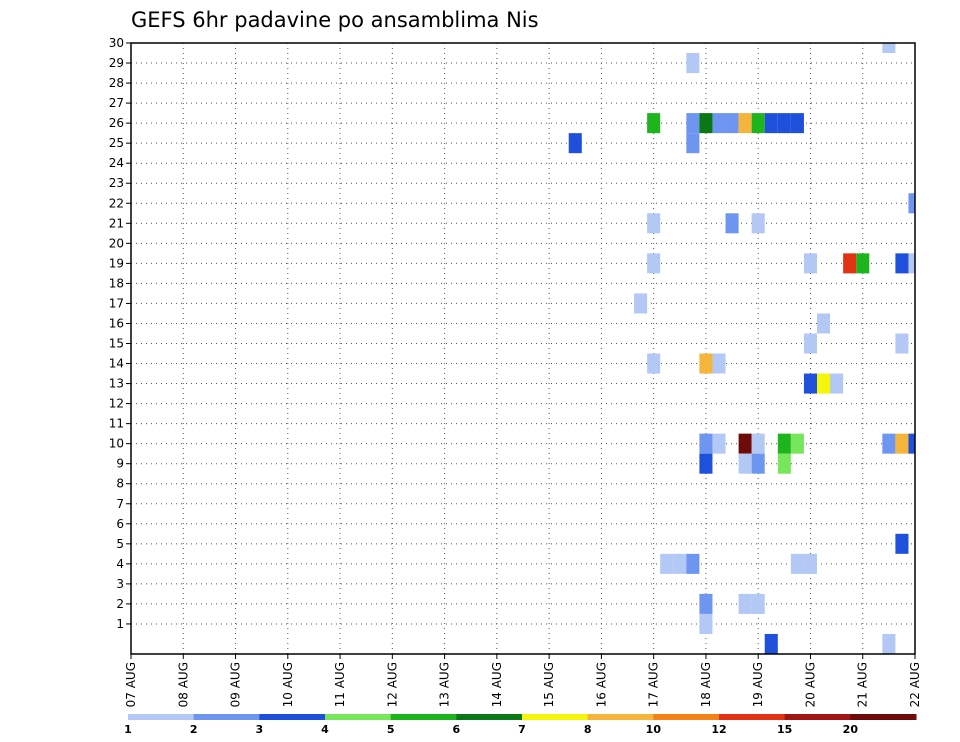 The width and height of the screenshot is (960, 742). What do you see at coordinates (457, 729) in the screenshot?
I see `legend-label: 6` at bounding box center [457, 729].